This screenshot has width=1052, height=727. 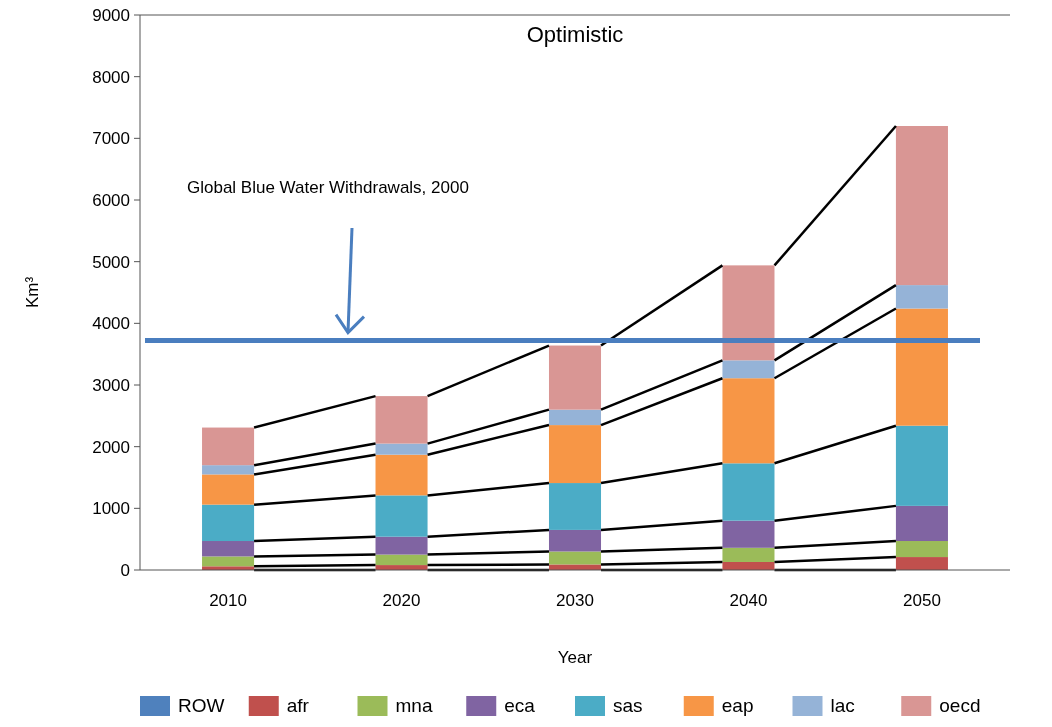 I want to click on x-axis-title: Year, so click(x=575, y=657).